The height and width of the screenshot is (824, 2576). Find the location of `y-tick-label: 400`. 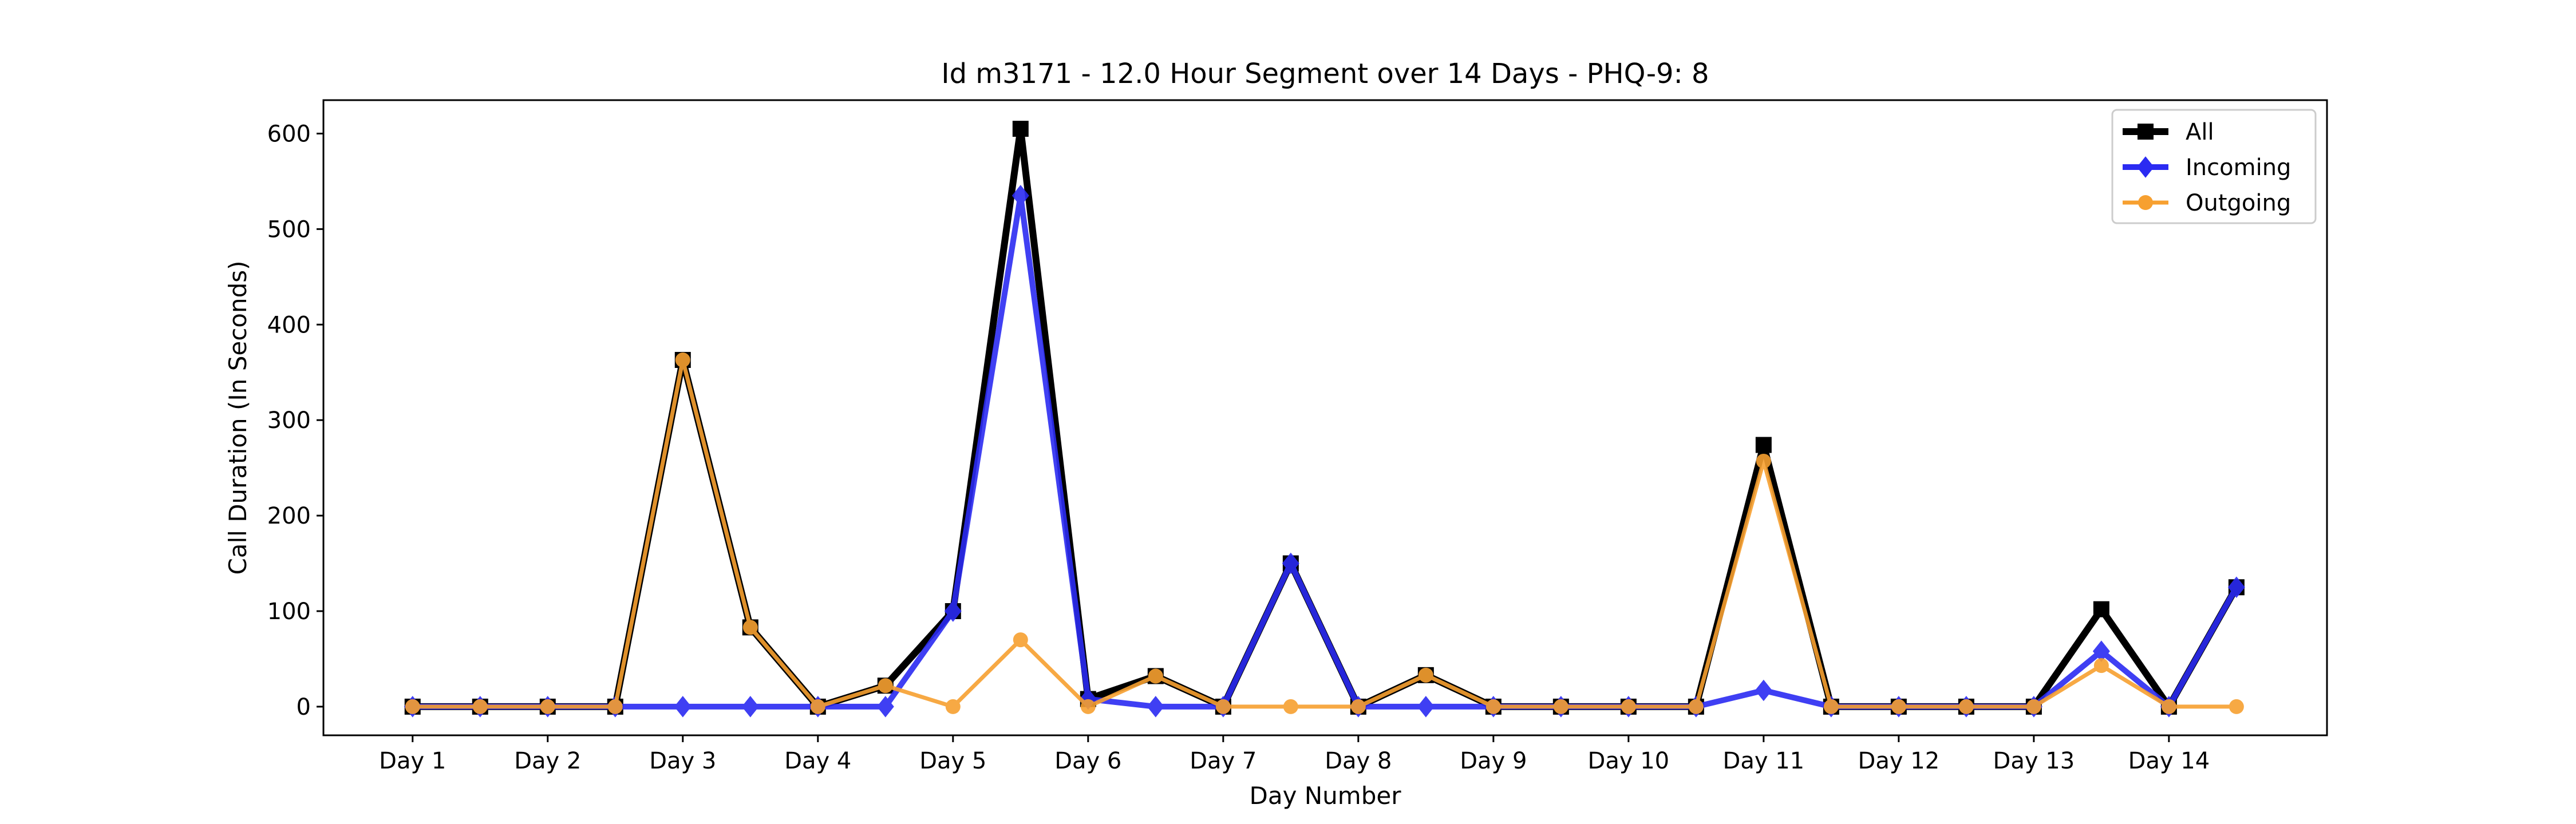

y-tick-label: 400 is located at coordinates (289, 325).